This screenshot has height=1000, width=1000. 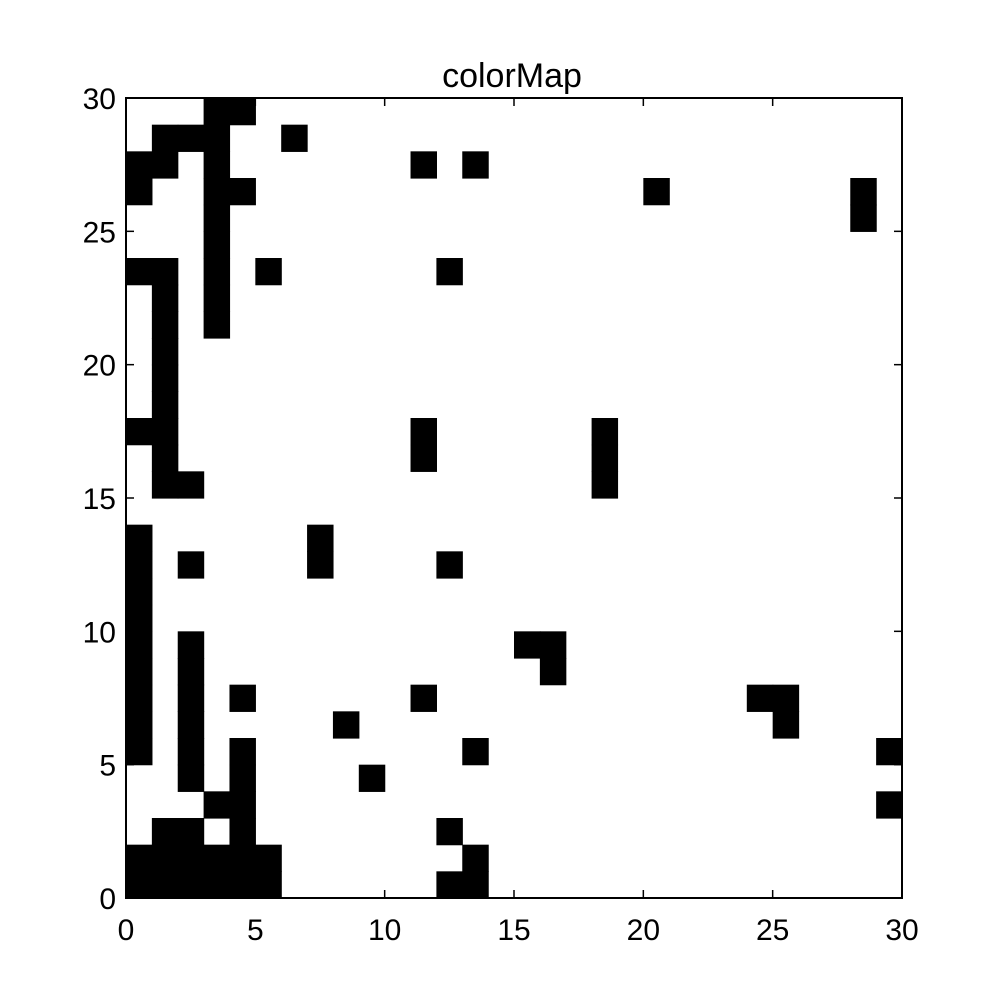 I want to click on y-tick-label: 15, so click(x=99, y=499).